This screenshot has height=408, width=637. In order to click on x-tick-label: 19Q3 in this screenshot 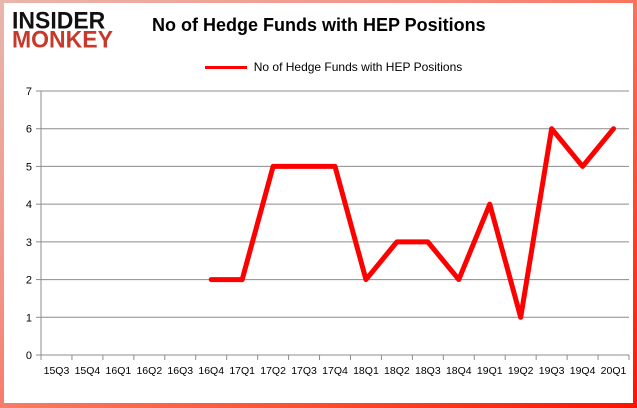, I will do `click(552, 371)`.